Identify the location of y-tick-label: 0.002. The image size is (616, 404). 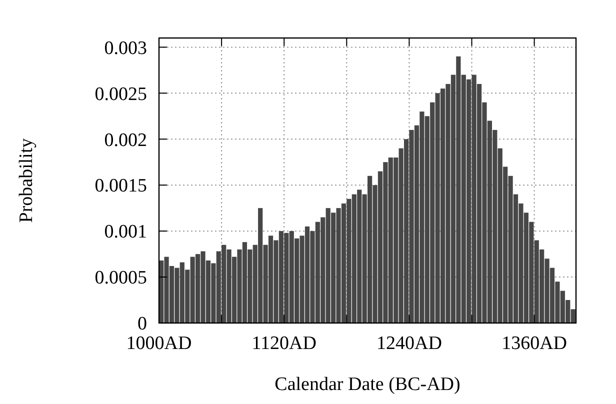
(125, 140).